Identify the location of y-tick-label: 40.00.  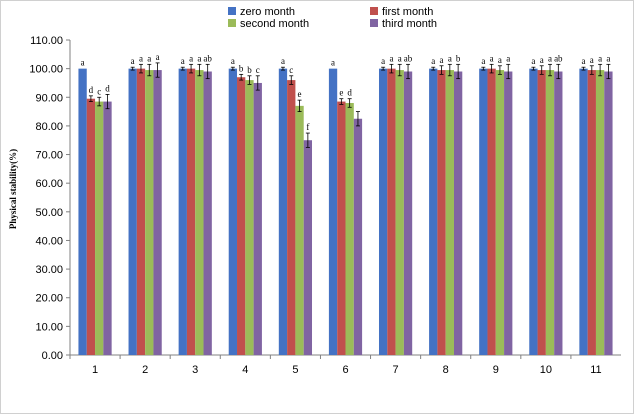
(49, 241).